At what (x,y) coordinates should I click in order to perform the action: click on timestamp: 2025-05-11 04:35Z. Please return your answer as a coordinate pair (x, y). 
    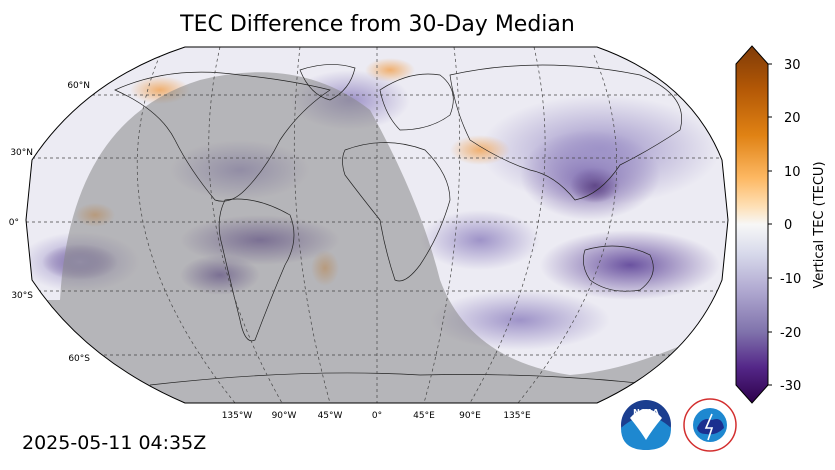
    Looking at the image, I should click on (114, 443).